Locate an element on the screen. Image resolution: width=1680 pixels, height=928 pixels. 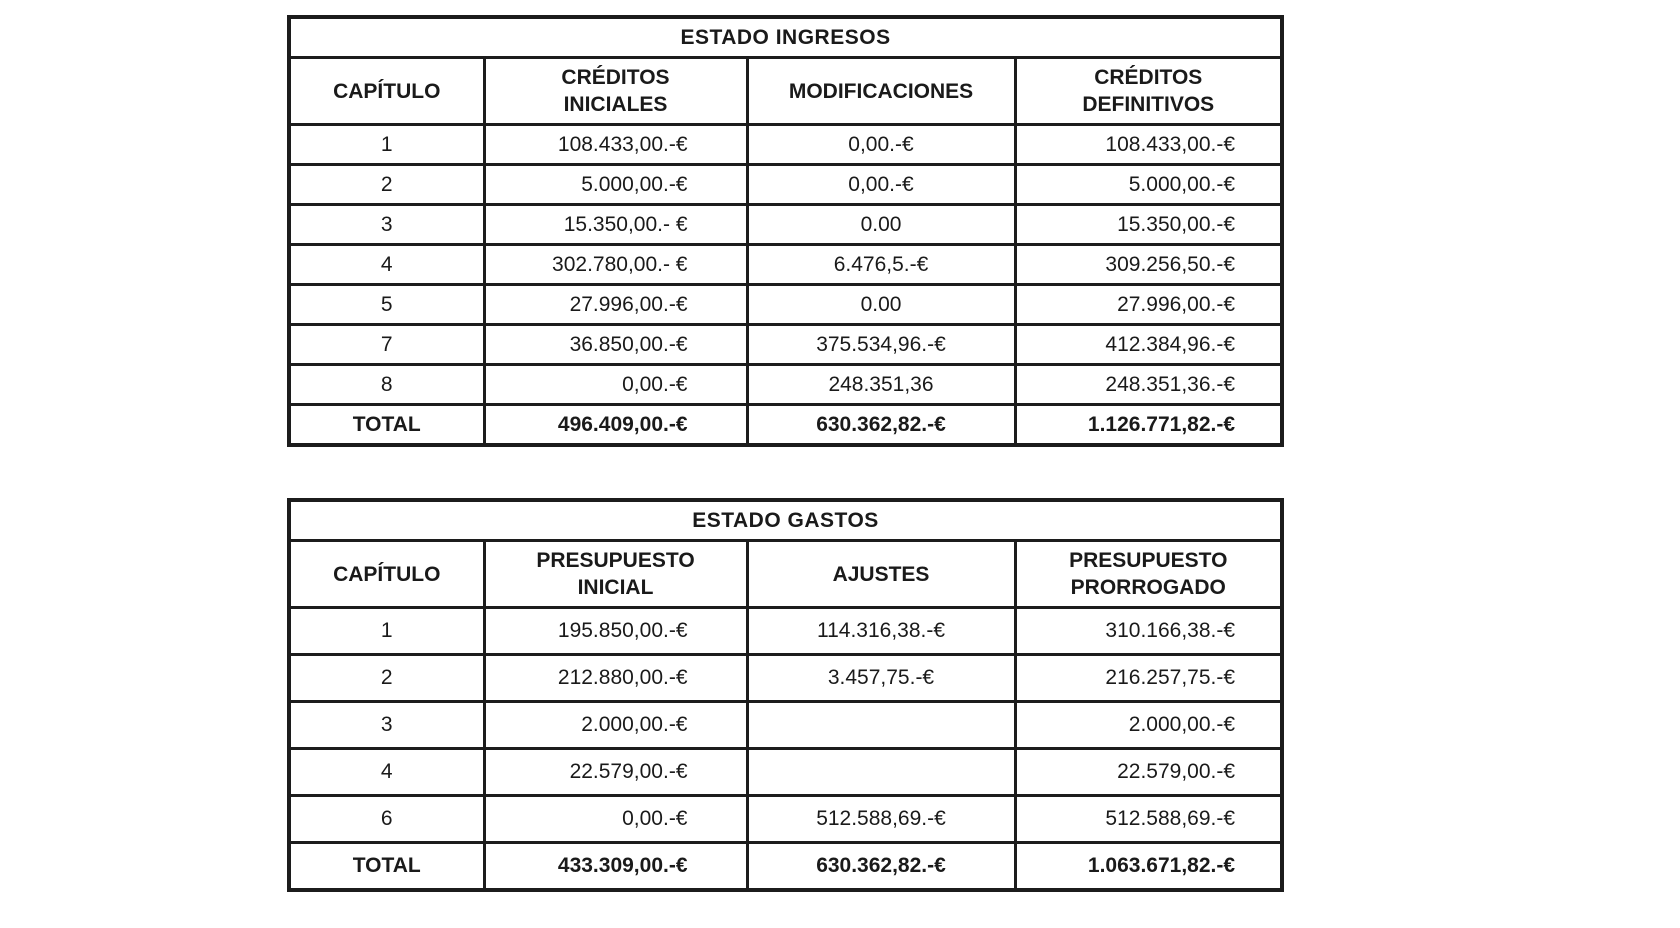
table-row: 3 2.000,00.-€ 2.000,00.-€ is located at coordinates (785, 725).